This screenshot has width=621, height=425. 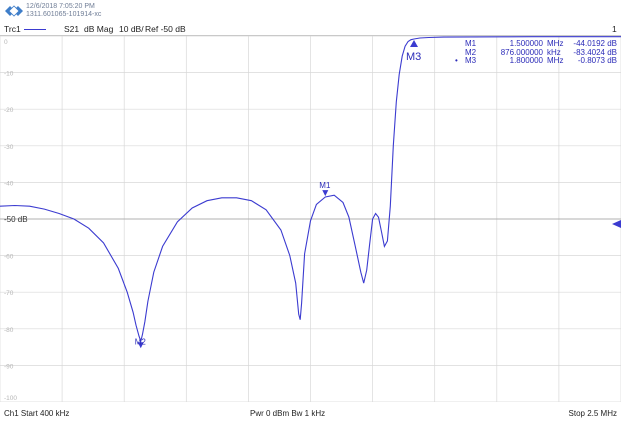 What do you see at coordinates (614, 29) in the screenshot?
I see `channel-number: 1` at bounding box center [614, 29].